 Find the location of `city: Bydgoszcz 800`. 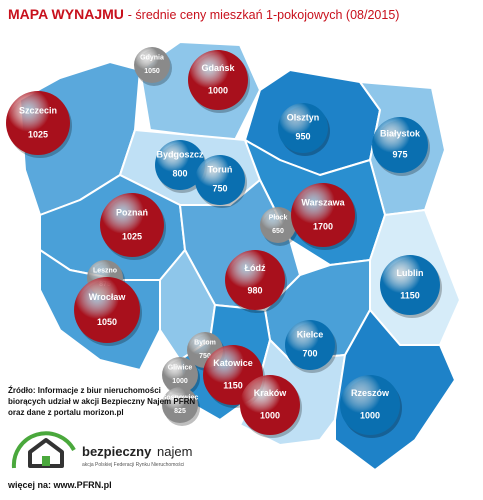

city: Bydgoszcz 800 is located at coordinates (181, 166).